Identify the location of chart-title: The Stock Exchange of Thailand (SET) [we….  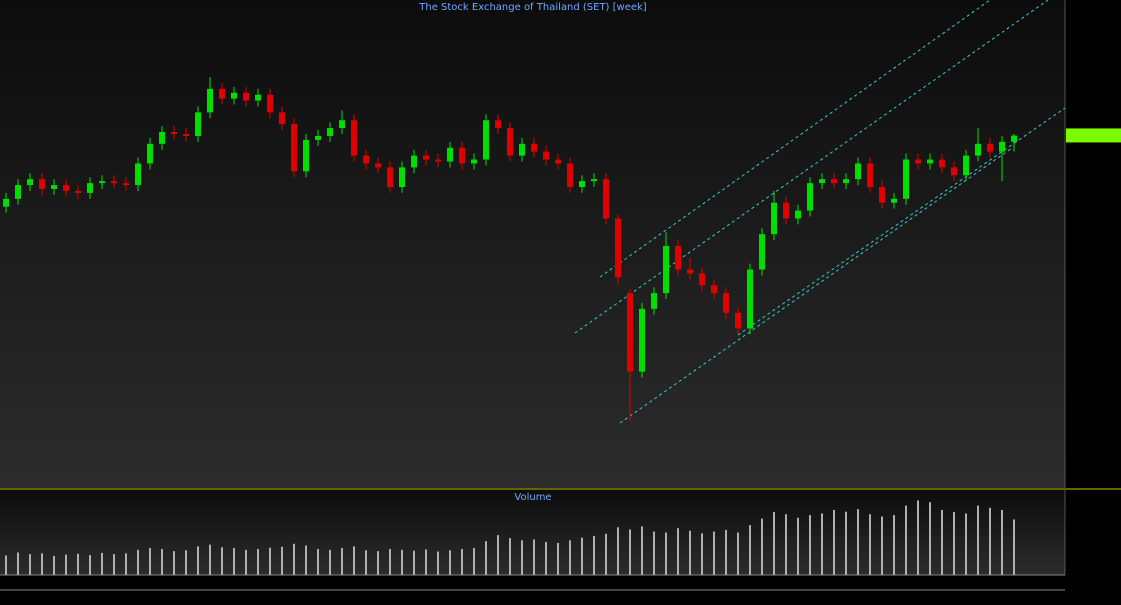
(532, 7).